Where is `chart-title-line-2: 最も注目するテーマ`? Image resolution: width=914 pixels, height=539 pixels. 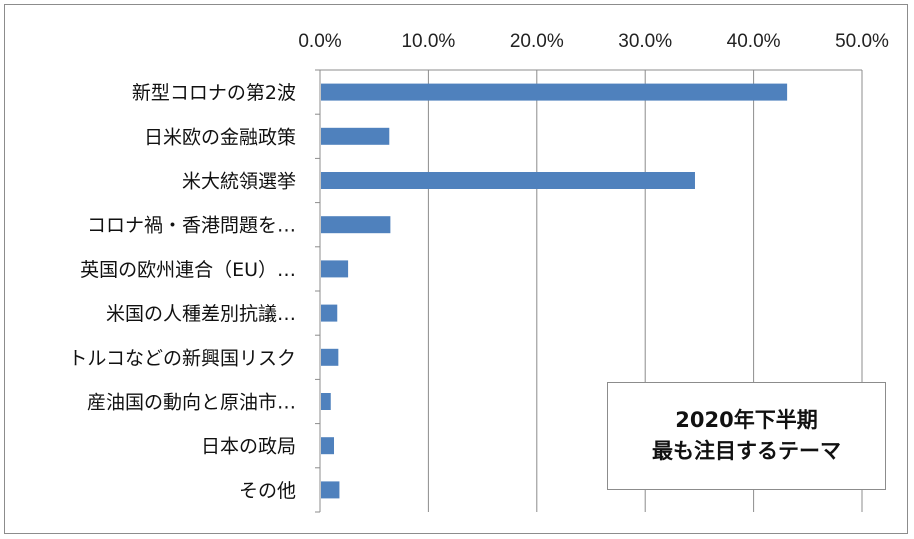 chart-title-line-2: 最も注目するテーマ is located at coordinates (746, 451).